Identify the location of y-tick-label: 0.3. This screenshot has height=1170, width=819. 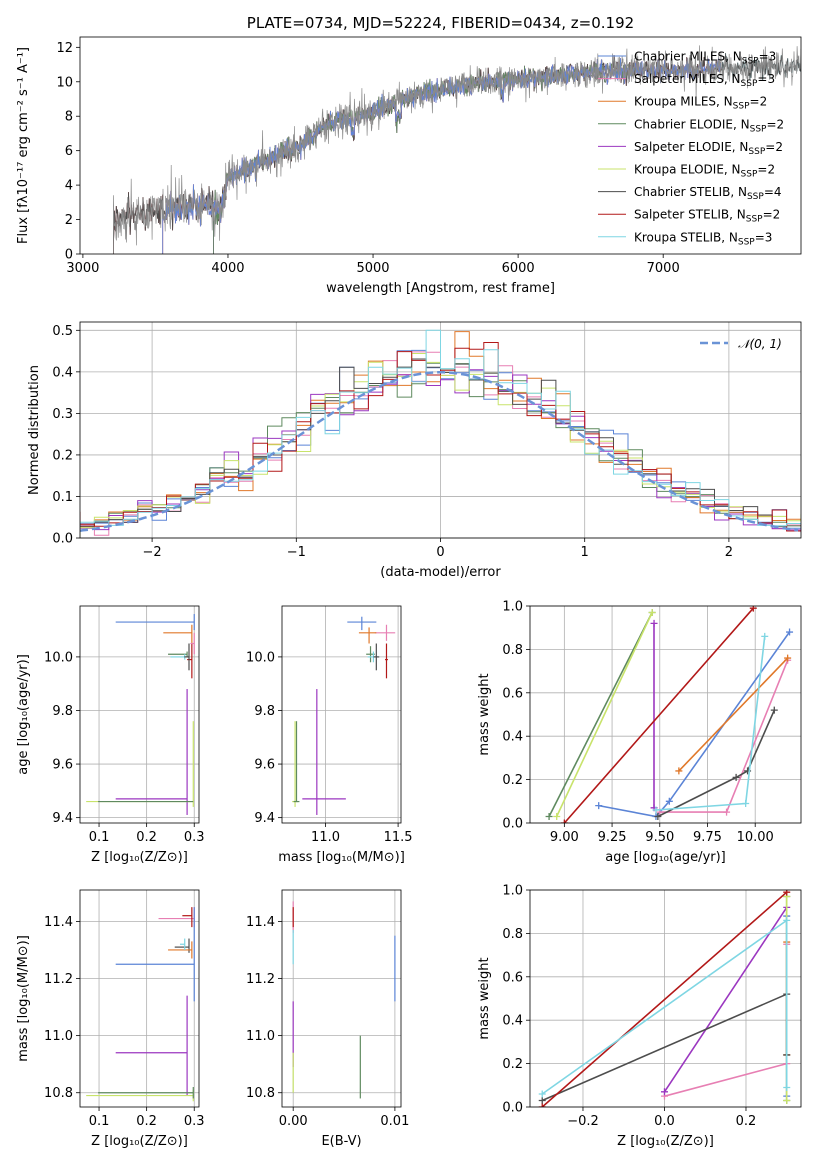
(62, 414).